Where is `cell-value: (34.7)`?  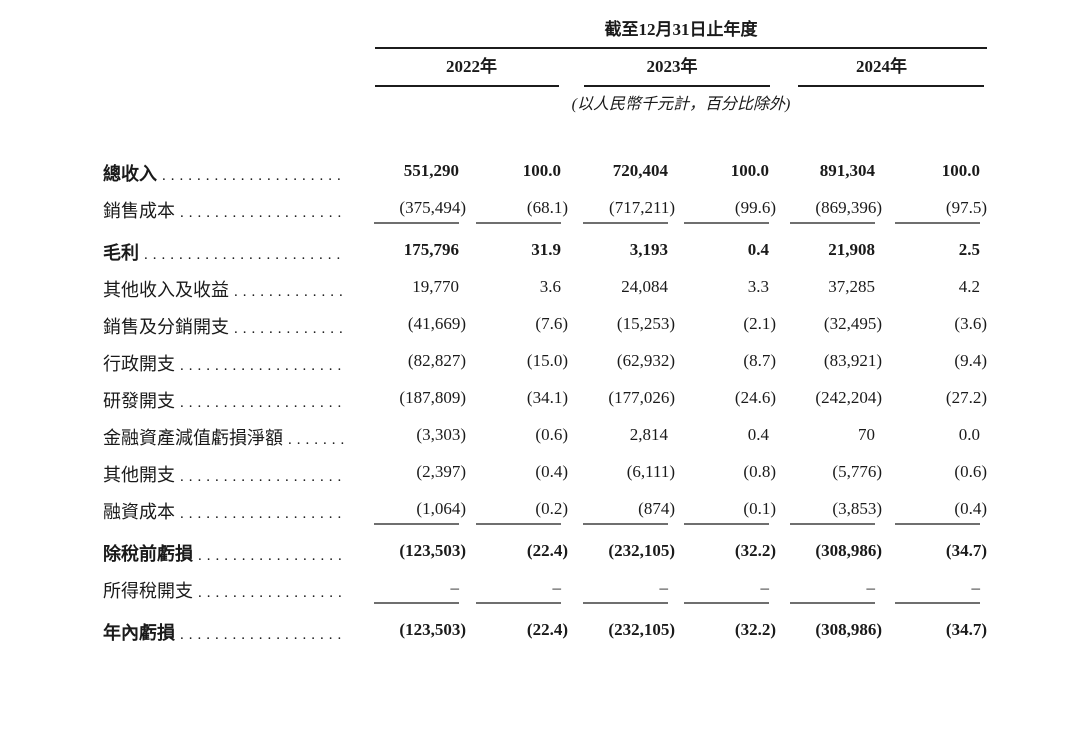 cell-value: (34.7) is located at coordinates (966, 629).